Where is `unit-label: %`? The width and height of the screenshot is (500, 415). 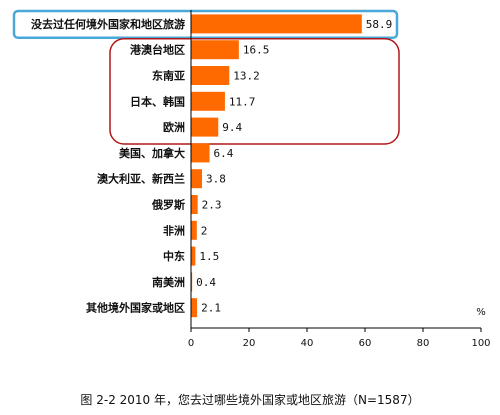
unit-label: % is located at coordinates (481, 312).